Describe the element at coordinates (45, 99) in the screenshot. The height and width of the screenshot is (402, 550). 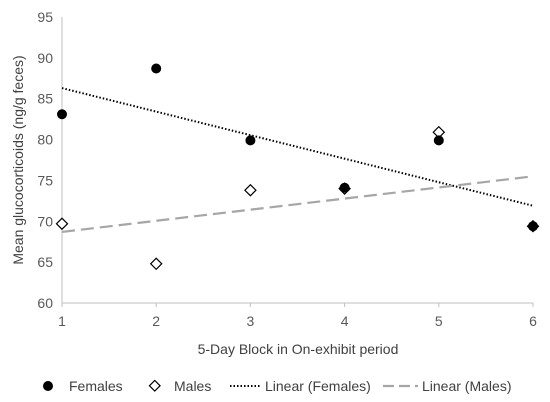
I see `y-tick-label: 85` at that location.